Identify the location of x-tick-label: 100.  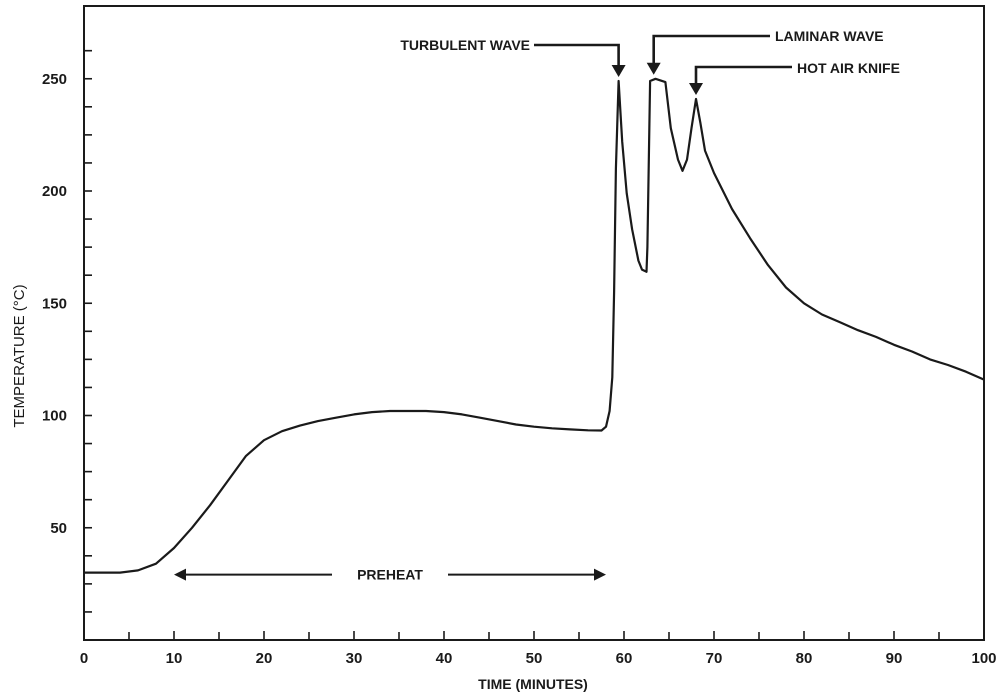
(983, 658).